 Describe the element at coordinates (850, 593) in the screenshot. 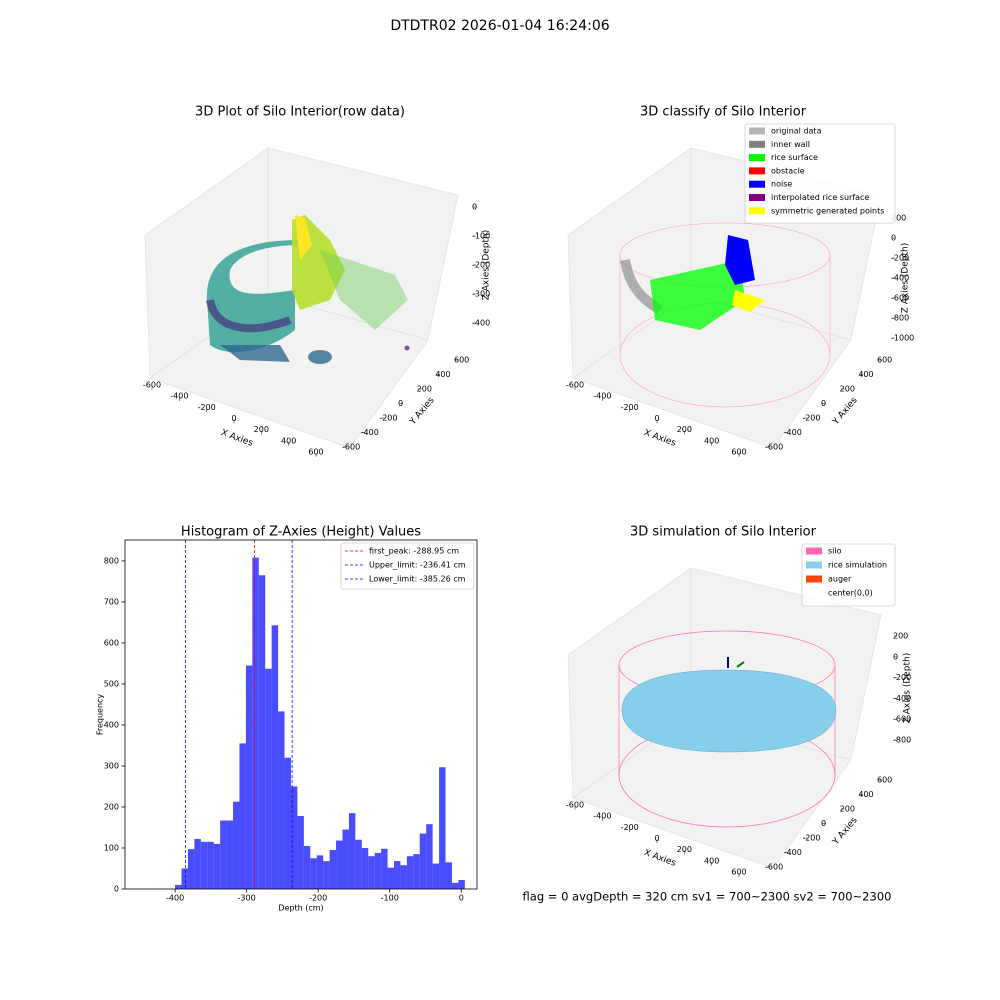

I see `legend-label: center(0,0)` at that location.